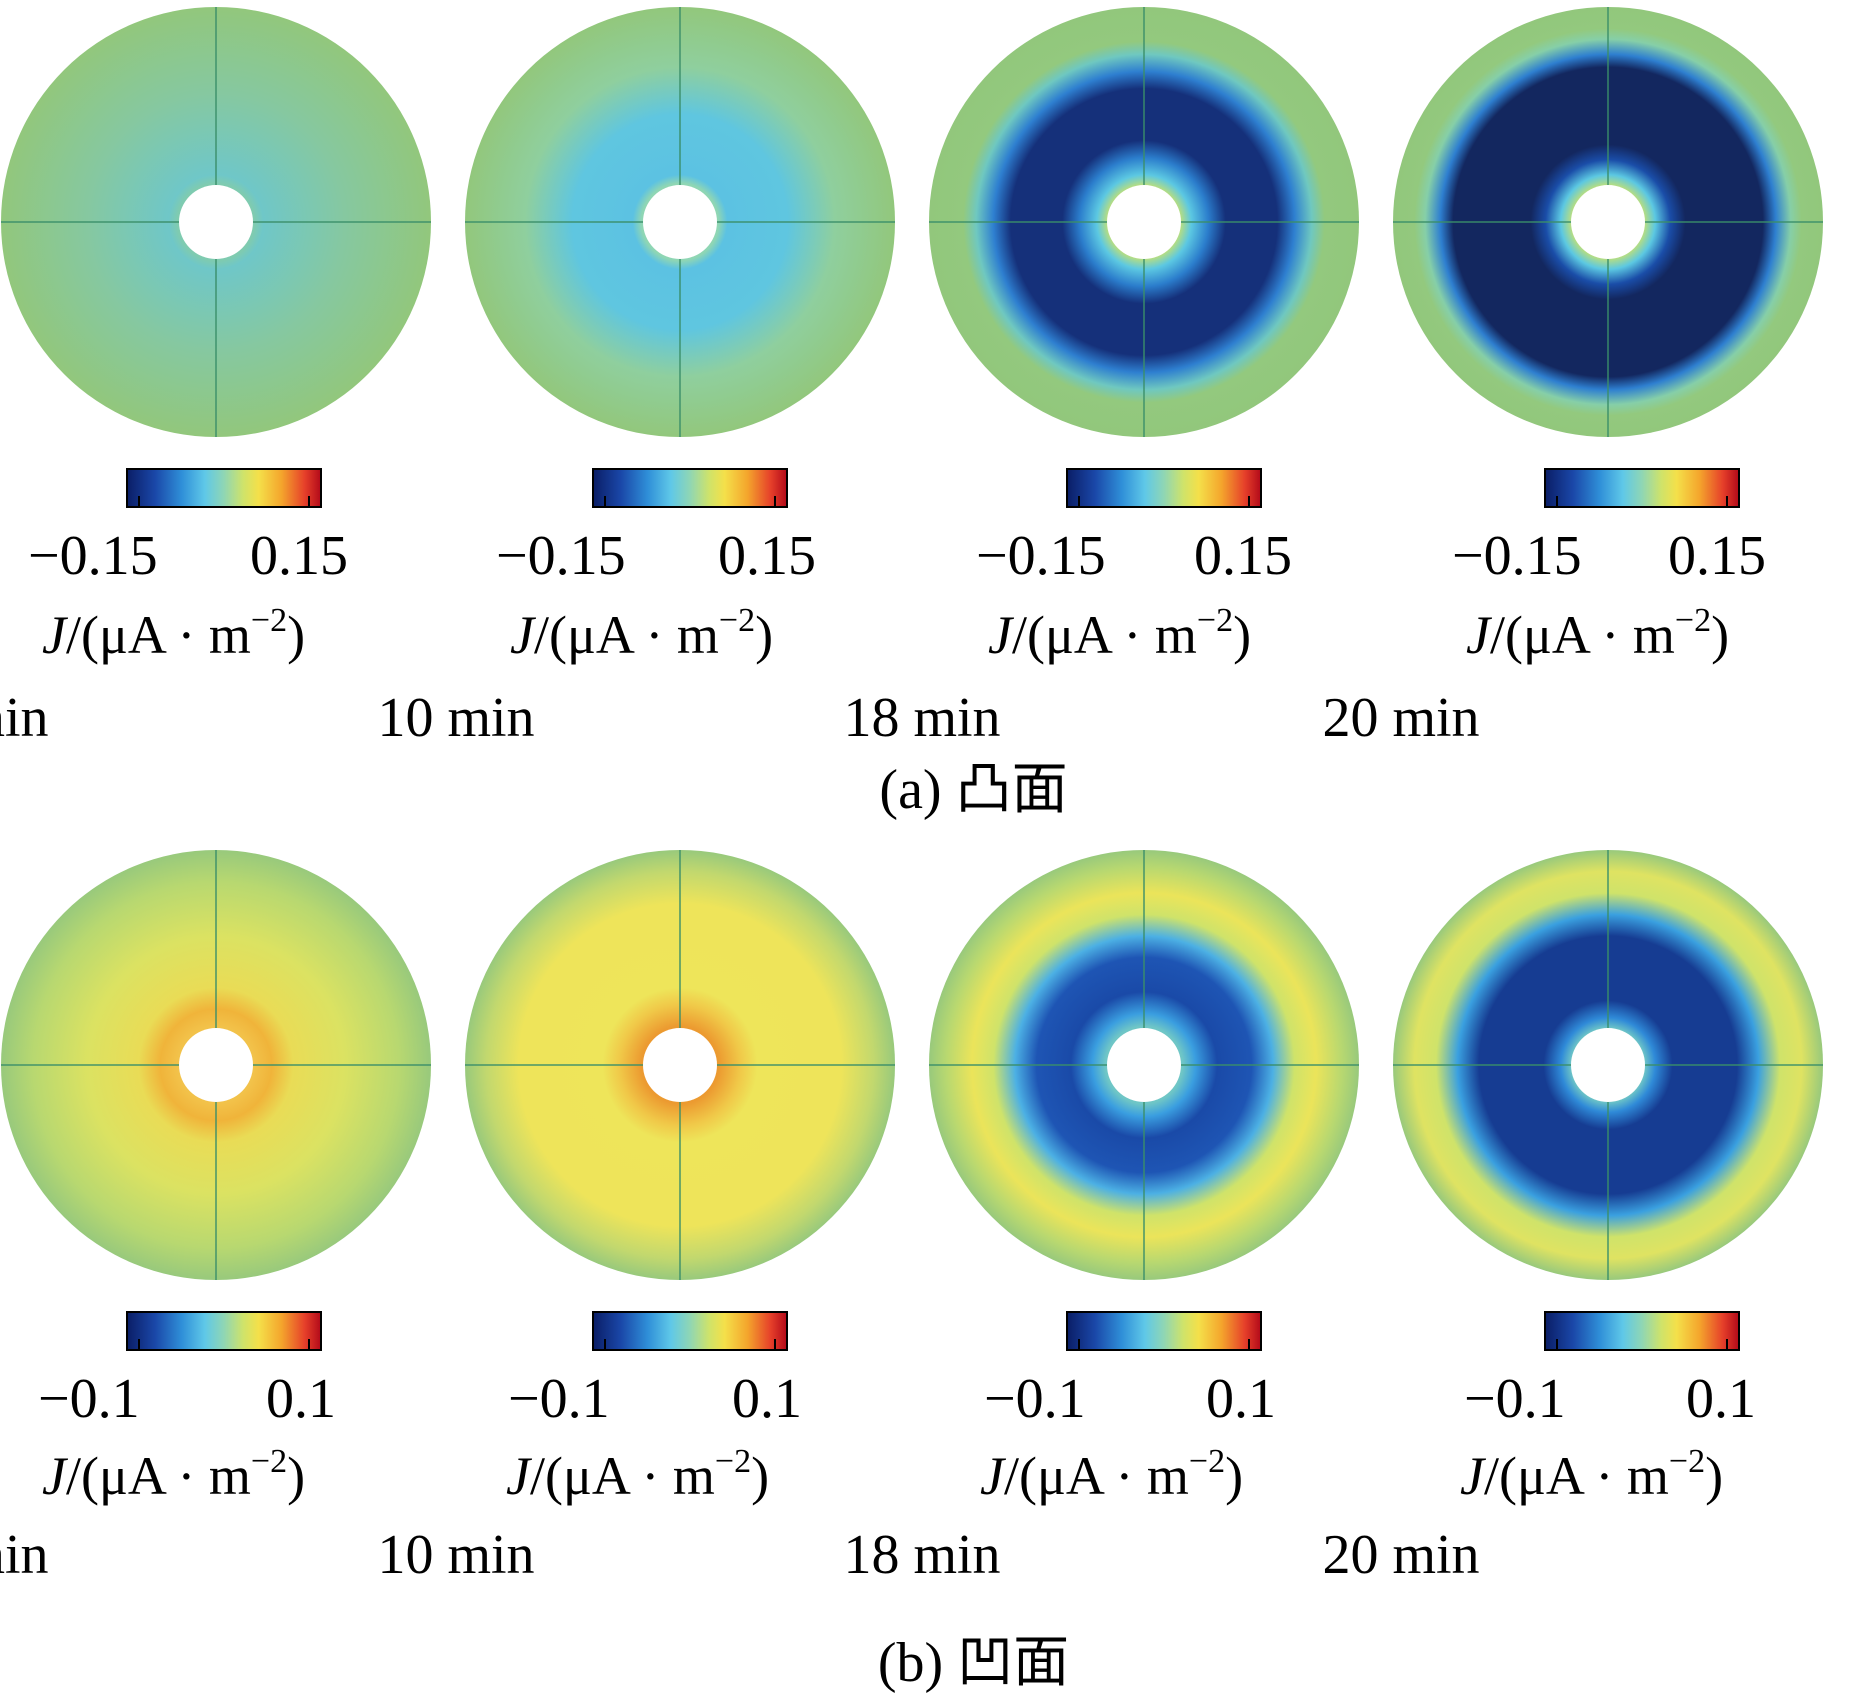 The image size is (1857, 1694). I want to click on frame-b-10min: −0.1 0.1 J/(μA · m−2) 10 min, so click(652, 1223).